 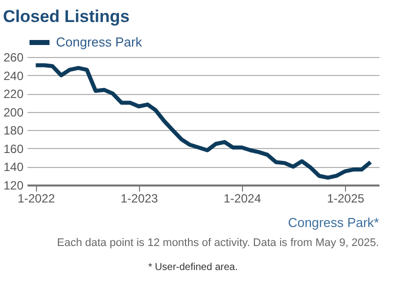 What do you see at coordinates (243, 199) in the screenshot?
I see `x-tick-label: 1-2024` at bounding box center [243, 199].